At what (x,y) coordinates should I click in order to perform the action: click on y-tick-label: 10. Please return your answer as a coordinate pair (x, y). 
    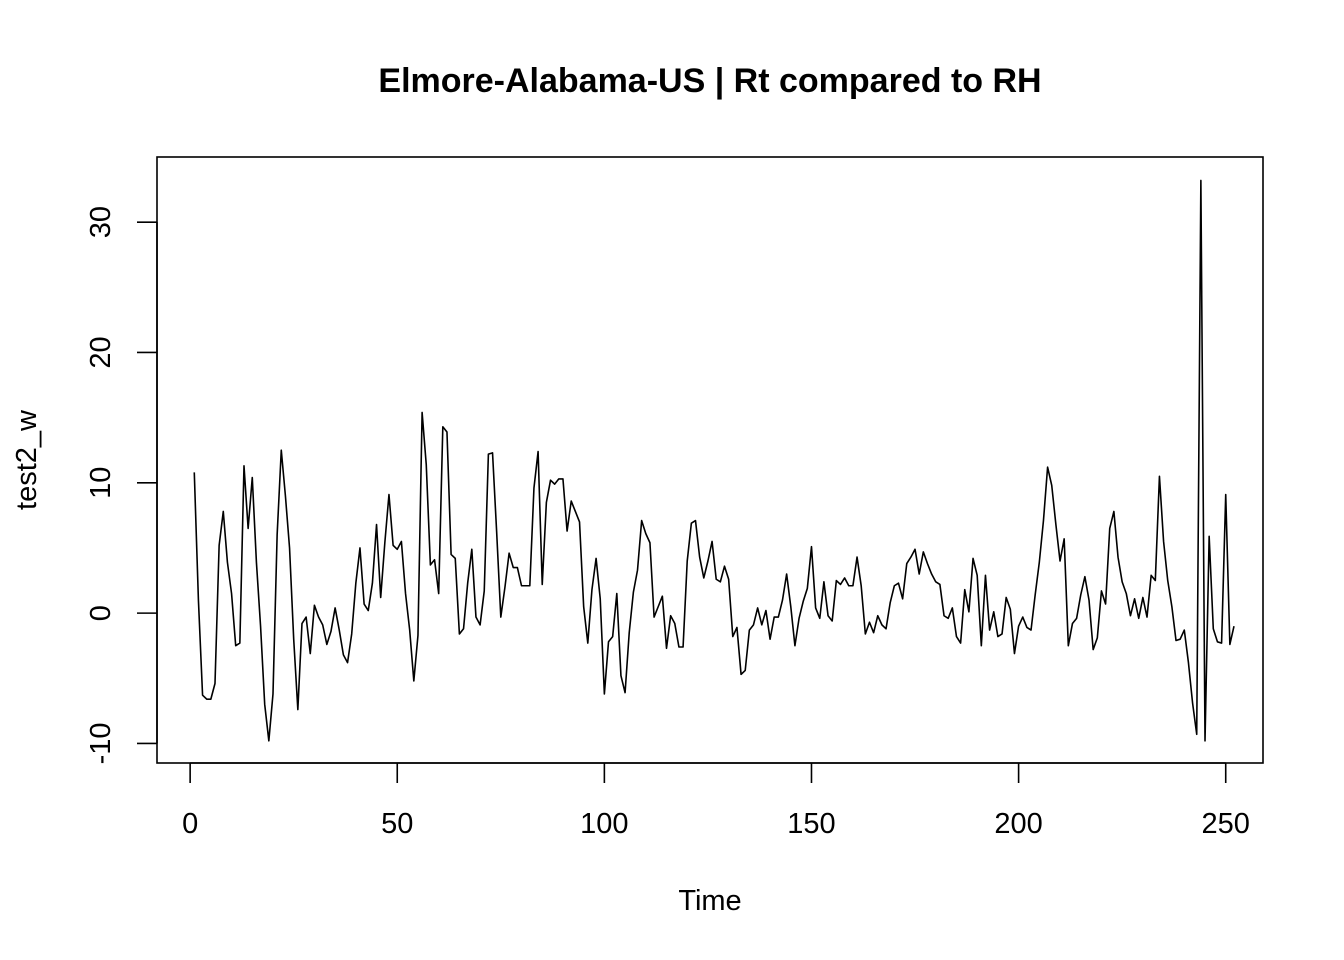
    Looking at the image, I should click on (101, 483).